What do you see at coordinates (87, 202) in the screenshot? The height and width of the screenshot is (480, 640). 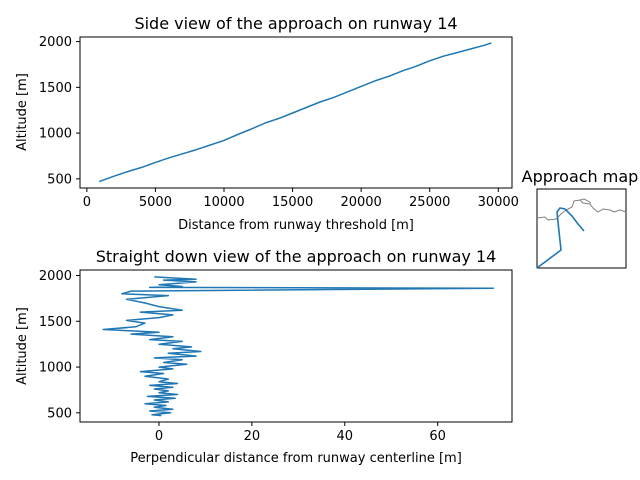 I see `top-x-tick-label: 0` at bounding box center [87, 202].